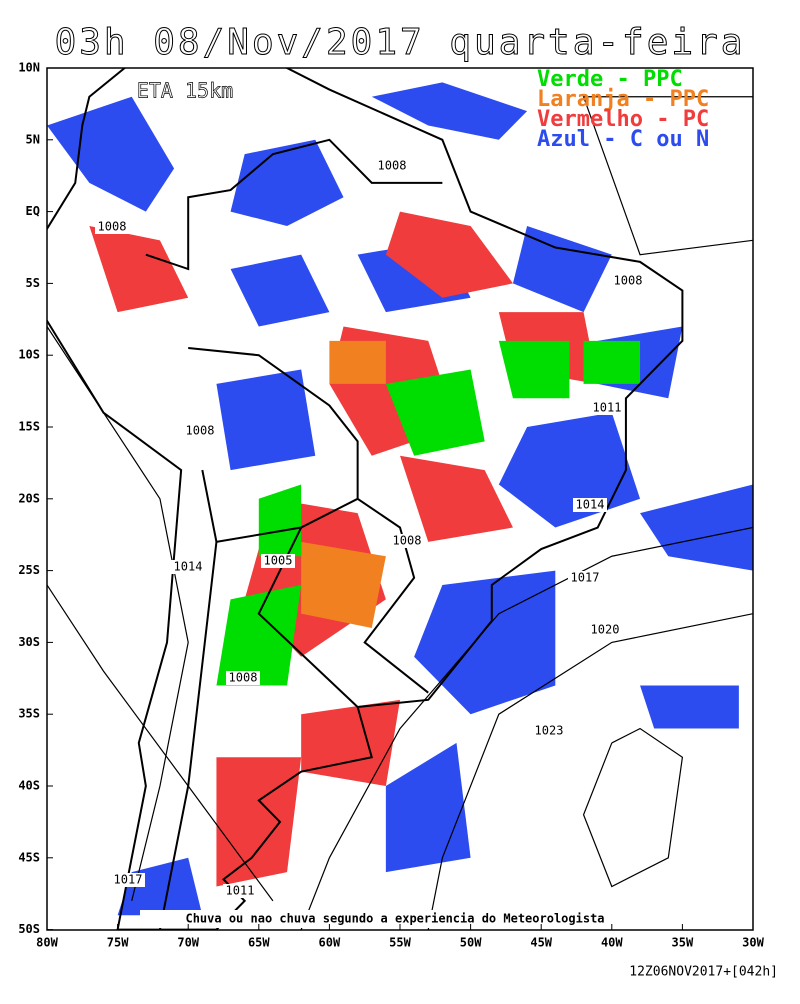  I want to click on lon-label: 45W, so click(541, 943).